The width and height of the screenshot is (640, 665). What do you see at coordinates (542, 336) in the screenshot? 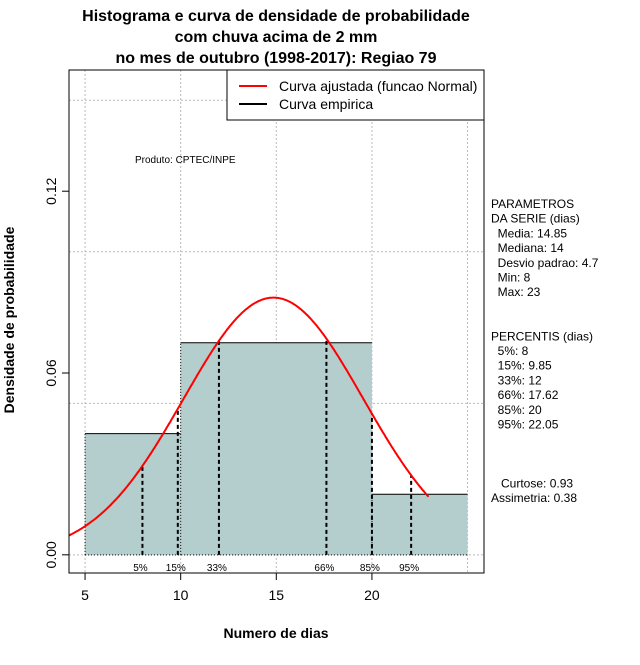
I see `side-stat-line: PERCENTIS (dias)` at bounding box center [542, 336].